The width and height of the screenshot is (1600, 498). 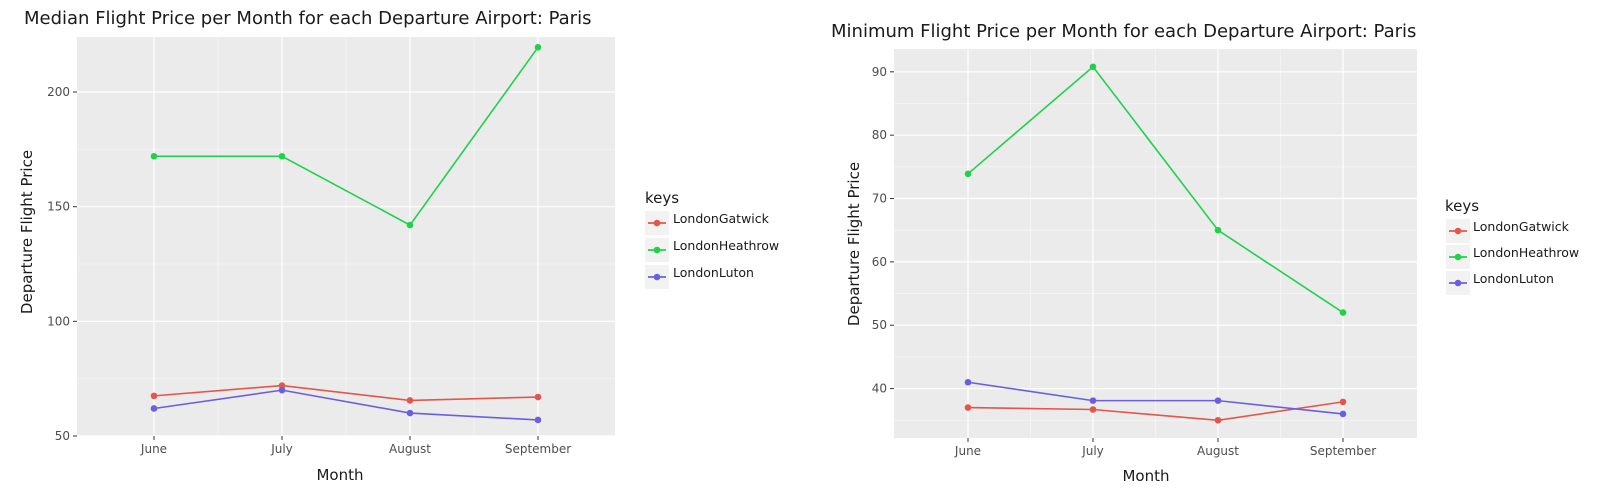 What do you see at coordinates (879, 389) in the screenshot?
I see `y-tick-label: 40` at bounding box center [879, 389].